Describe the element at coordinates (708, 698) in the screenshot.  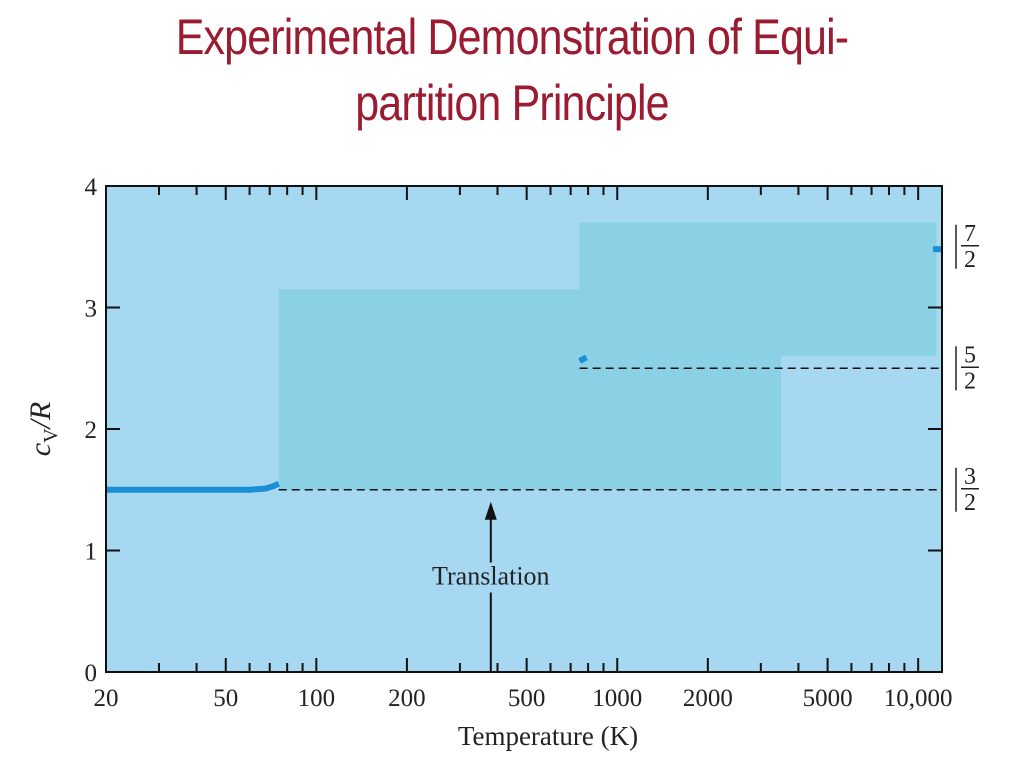
I see `x-tick-label: 2000` at that location.